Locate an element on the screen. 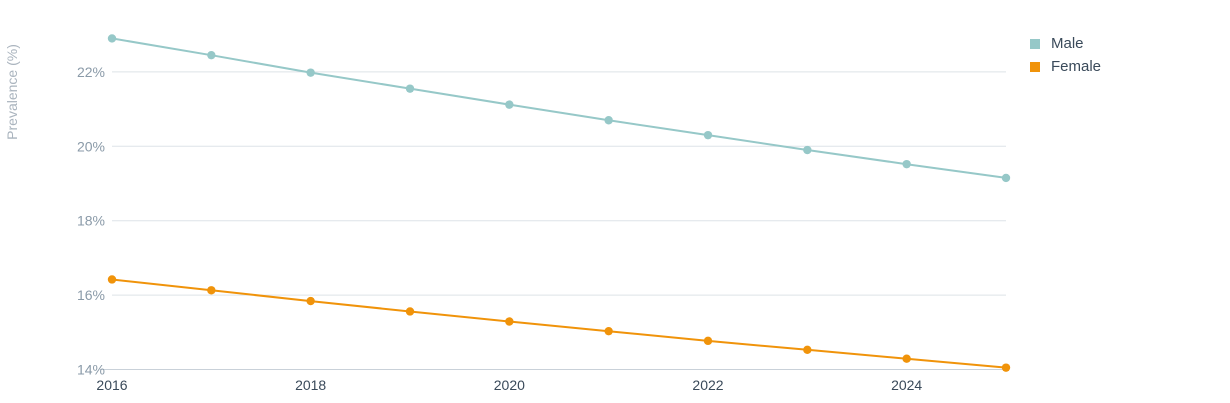 The width and height of the screenshot is (1230, 403). legend-label-female: Female is located at coordinates (1076, 66).